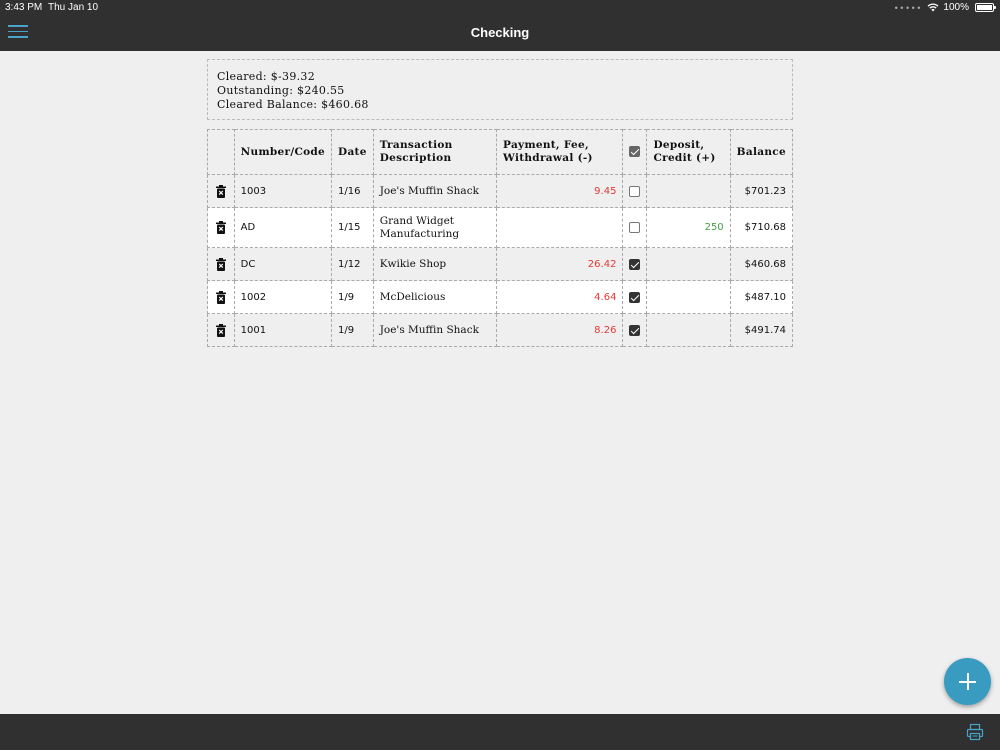 This screenshot has width=1000, height=750. I want to click on table-row: 1001 1/9 Joe's Muffin Shack 8.26 $491.74, so click(500, 330).